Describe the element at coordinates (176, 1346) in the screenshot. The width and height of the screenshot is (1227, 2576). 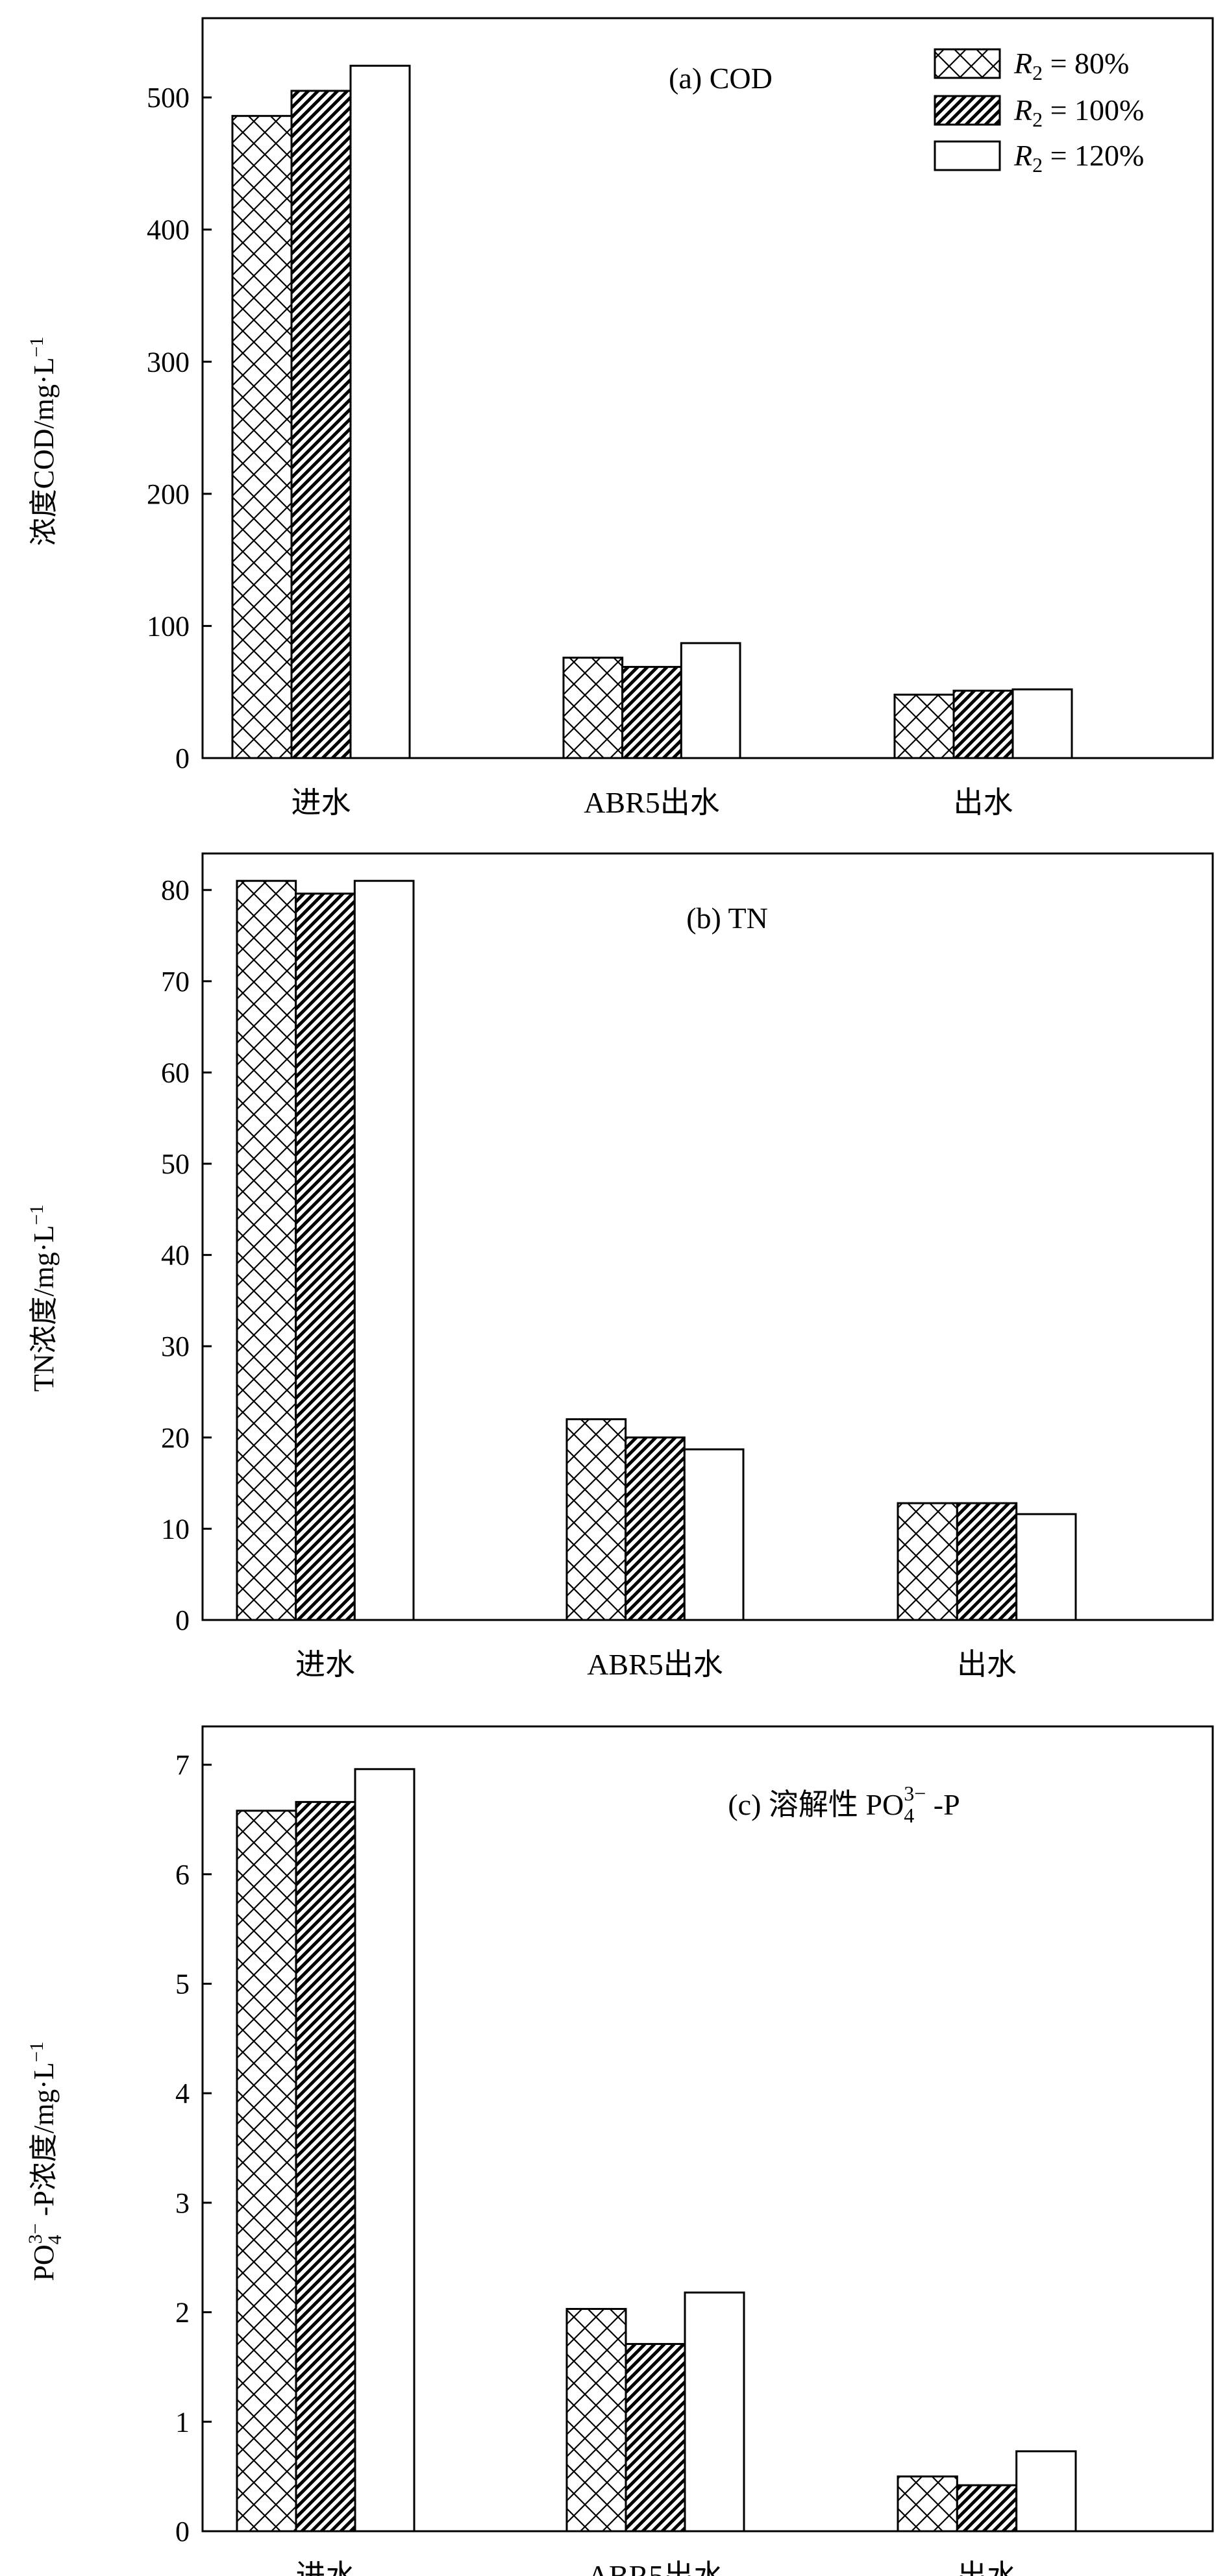
I see `y-tick-label: 30` at that location.